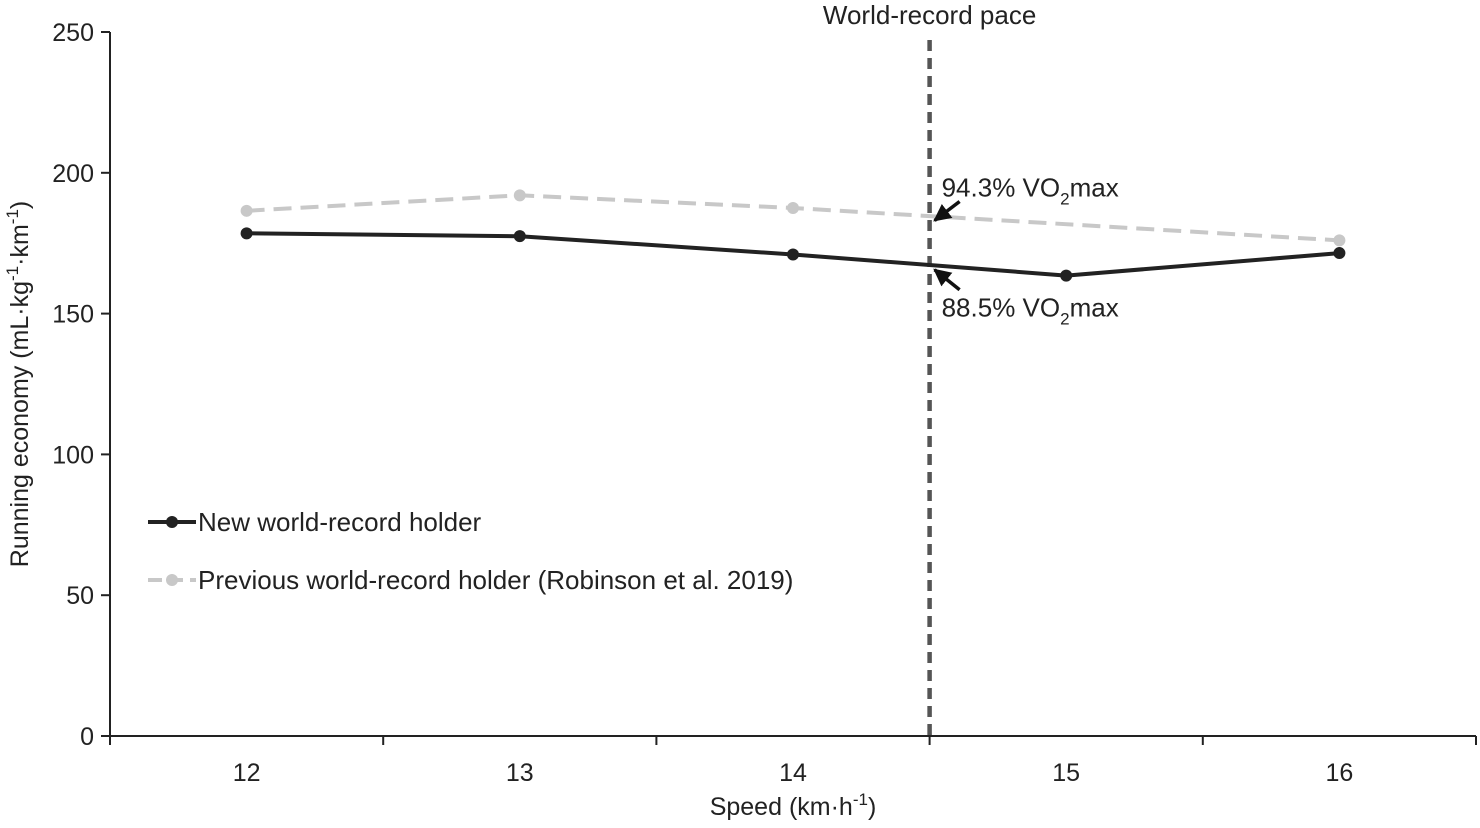 The height and width of the screenshot is (828, 1480). What do you see at coordinates (1066, 773) in the screenshot?
I see `x-tick-label: 15` at bounding box center [1066, 773].